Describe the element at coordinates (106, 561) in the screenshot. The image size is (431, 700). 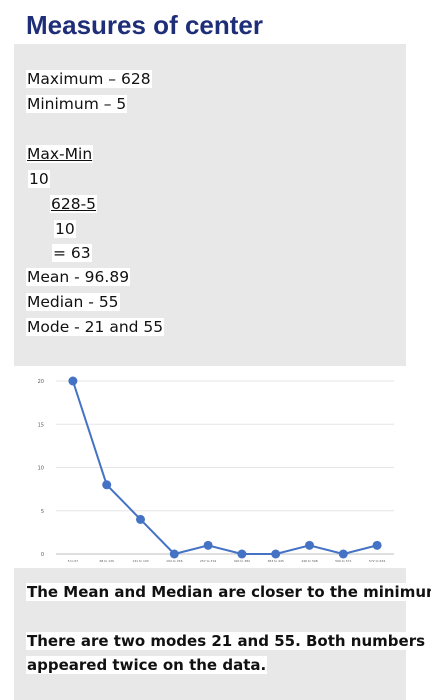
I see `x-tick-label: 68 to 130` at that location.